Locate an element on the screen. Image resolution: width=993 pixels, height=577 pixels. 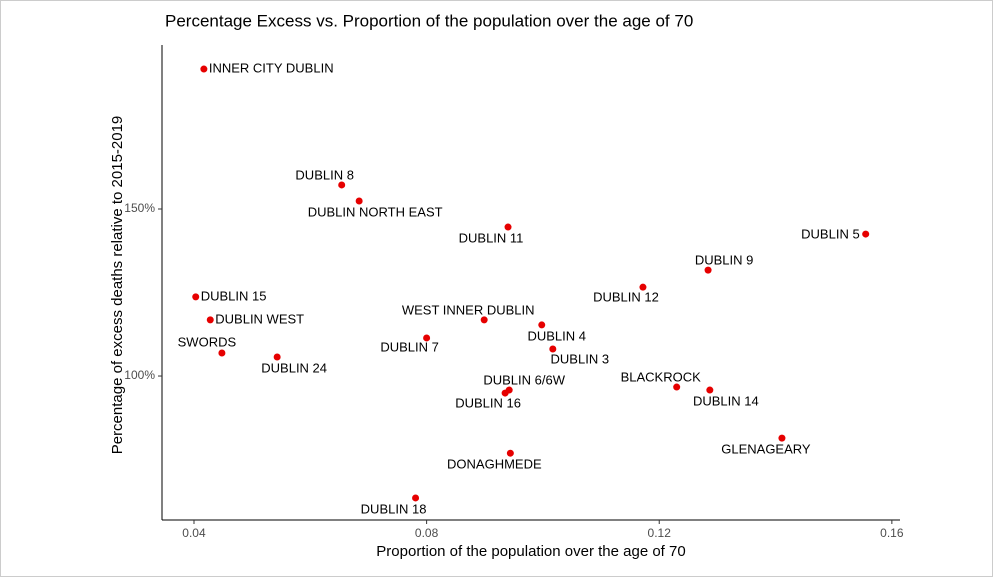
y-tick-label: 100% is located at coordinates (139, 375).